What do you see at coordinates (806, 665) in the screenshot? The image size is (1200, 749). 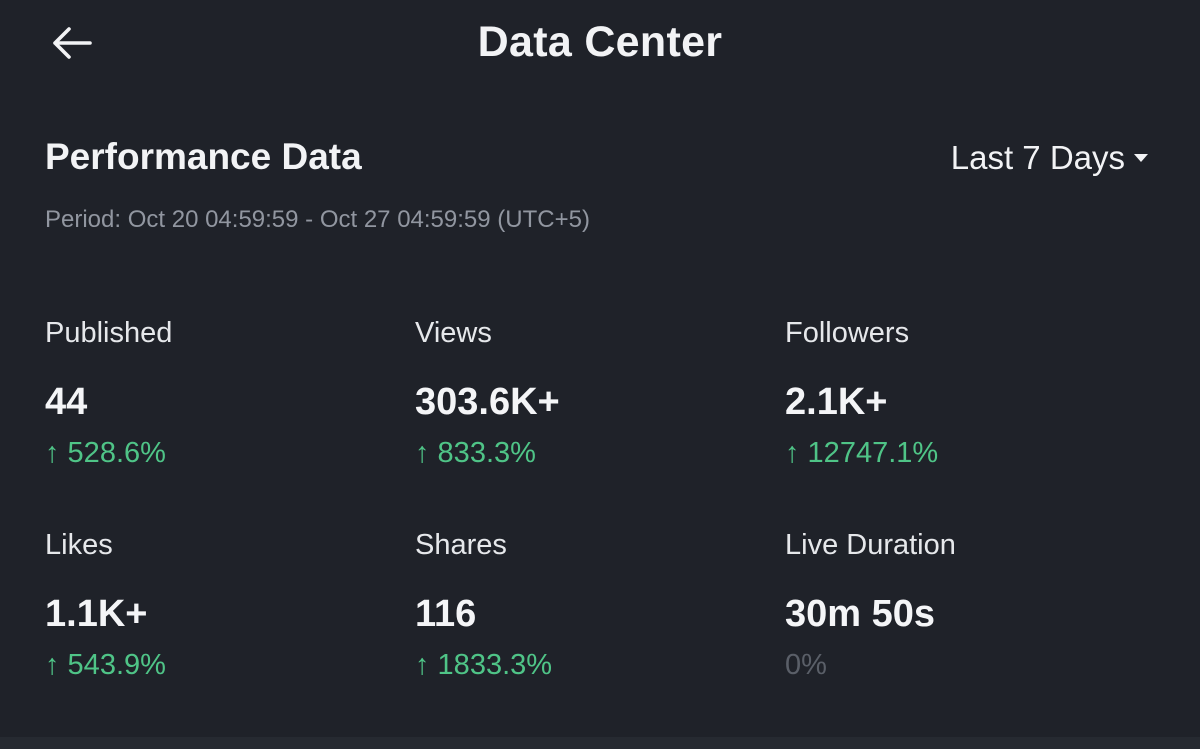 I see `metric-change: 0%` at bounding box center [806, 665].